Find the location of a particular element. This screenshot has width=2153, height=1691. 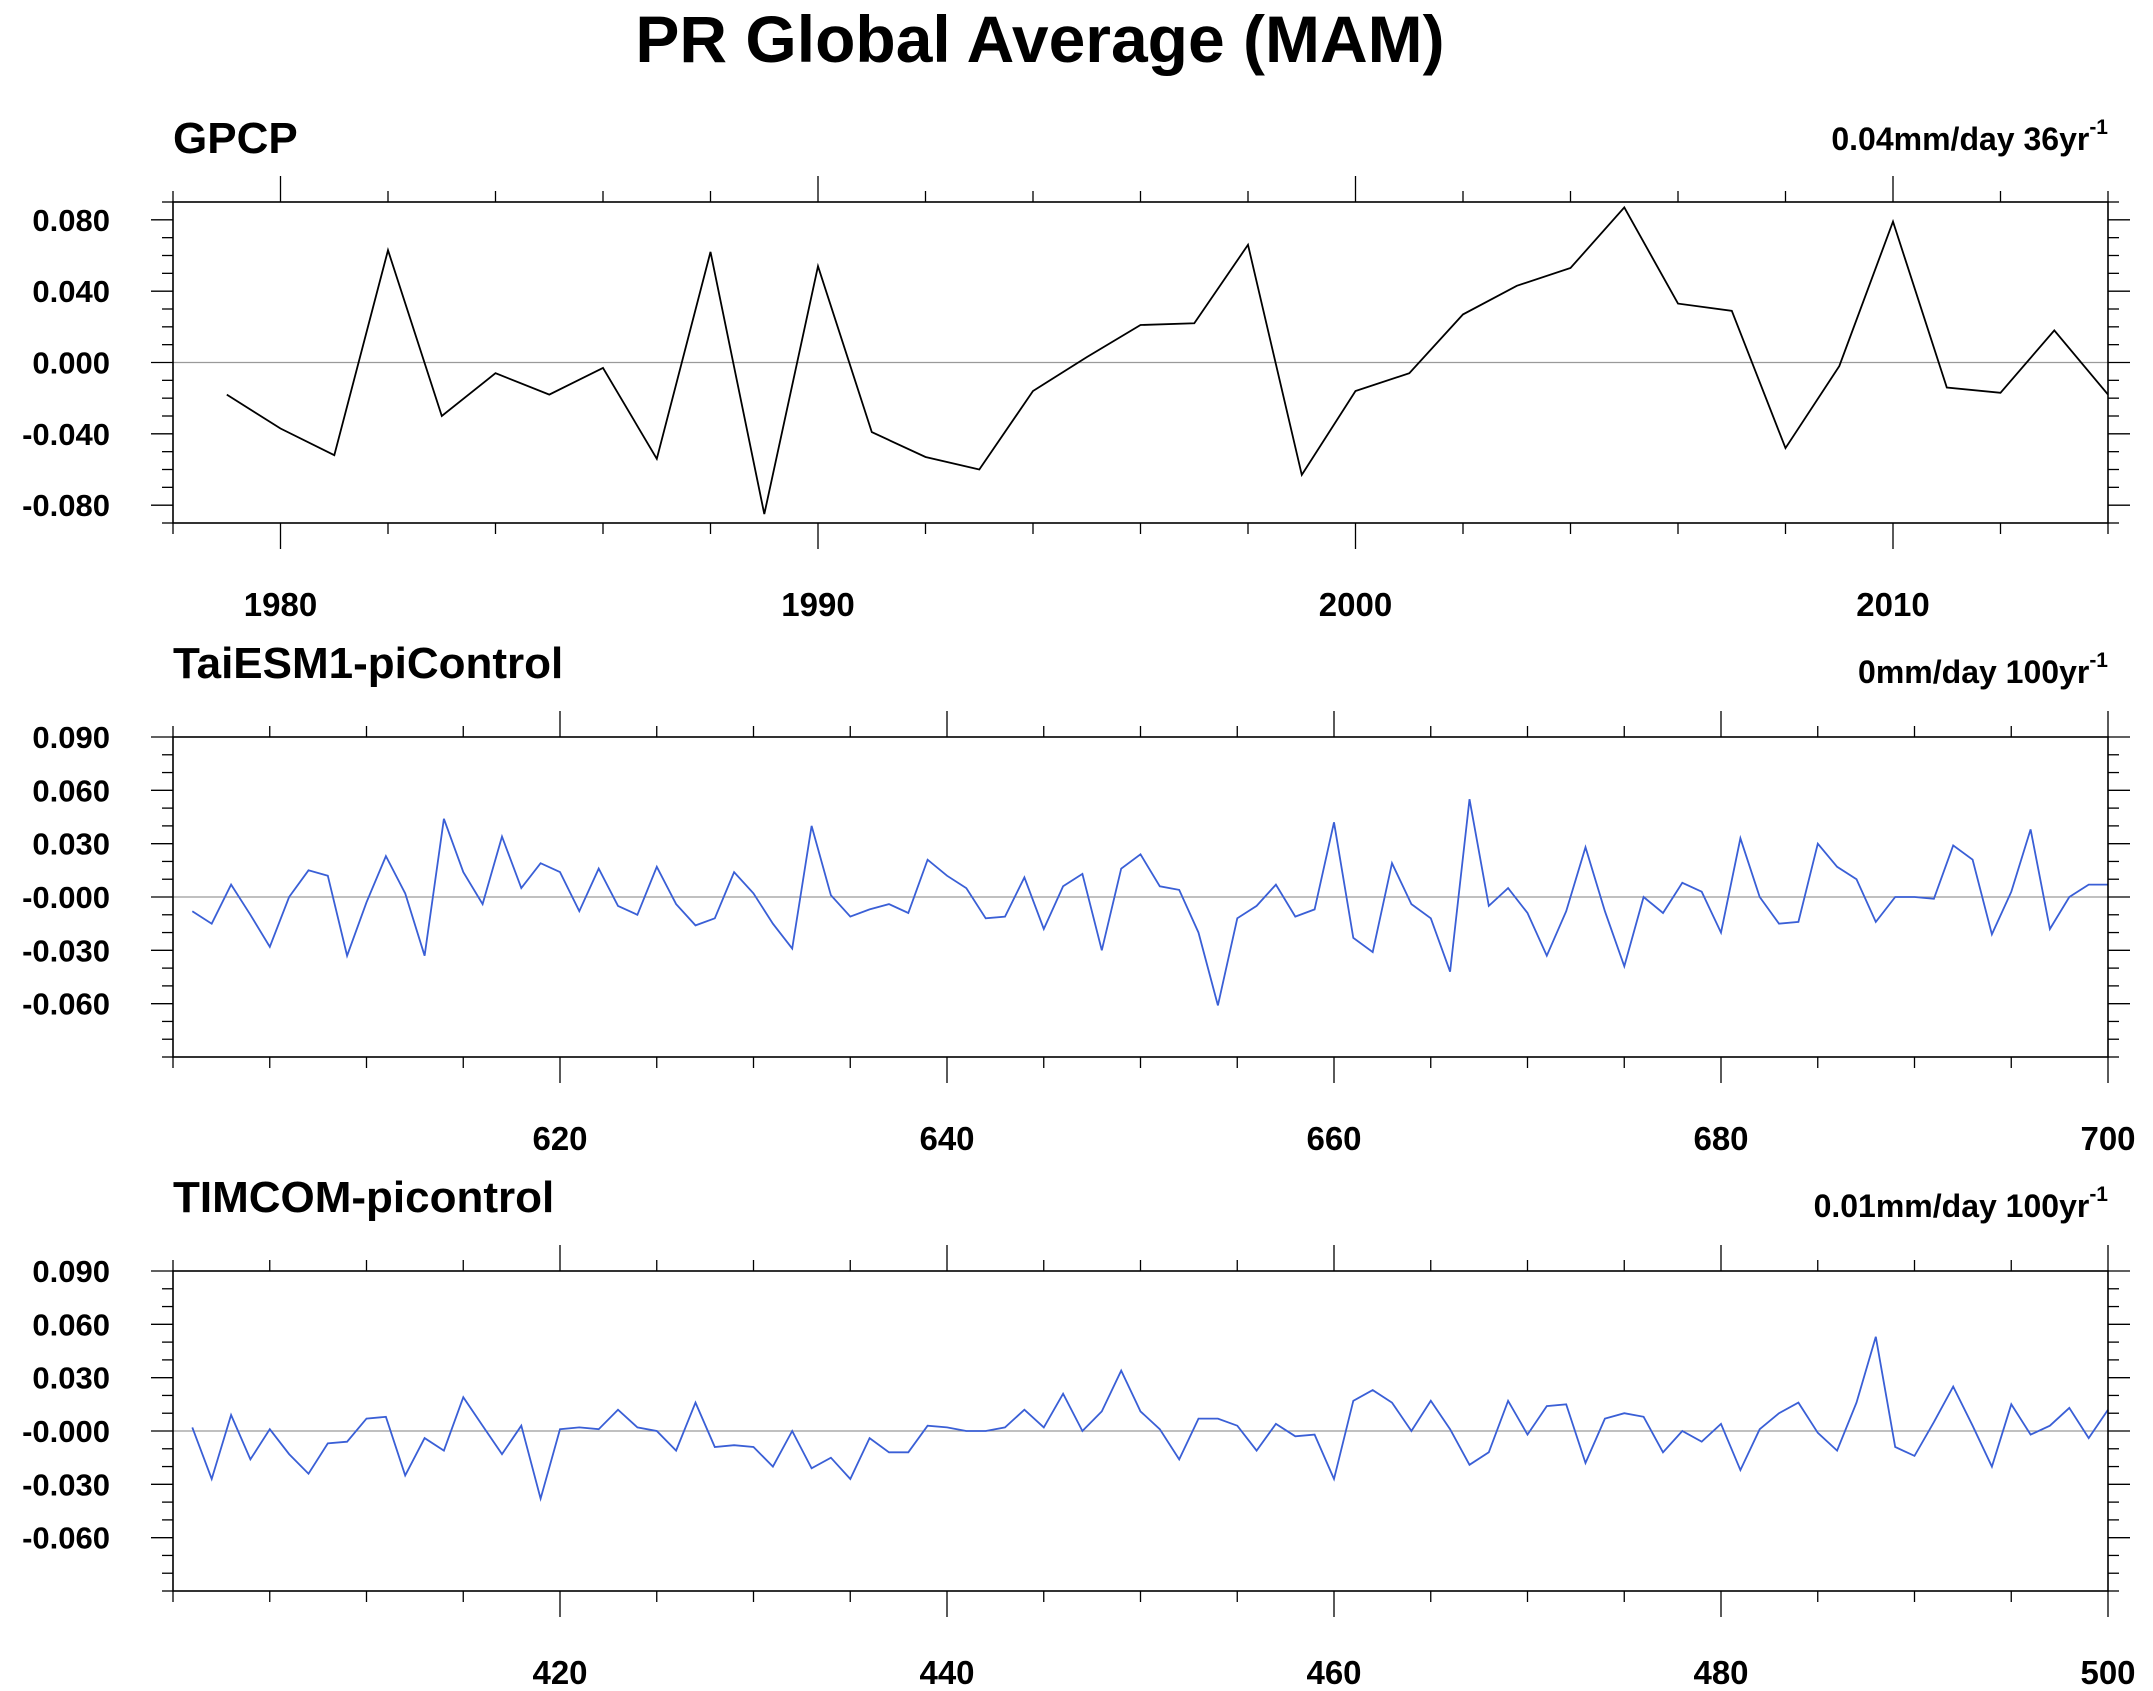

trend-label: 0mm/day 100yr-1 is located at coordinates (1983, 669).